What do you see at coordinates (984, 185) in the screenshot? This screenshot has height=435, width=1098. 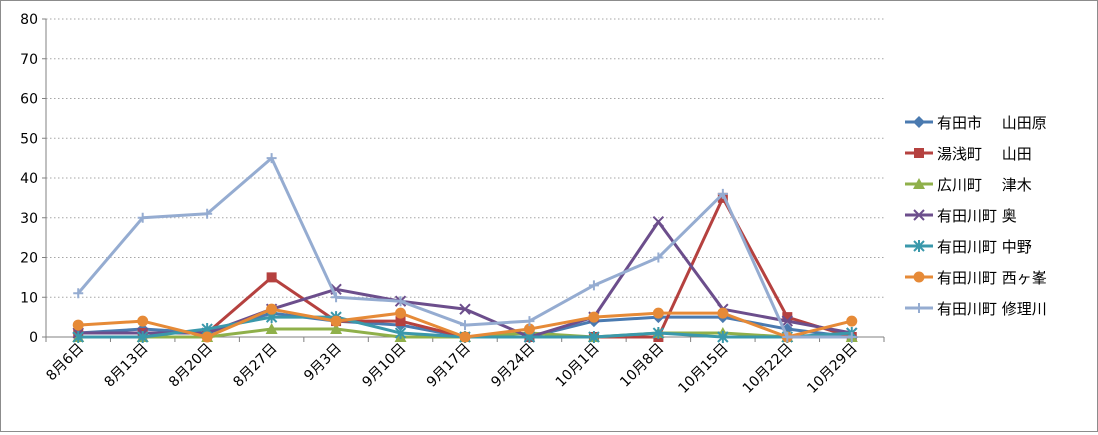 I see `legend-label: 広川町 津木` at bounding box center [984, 185].